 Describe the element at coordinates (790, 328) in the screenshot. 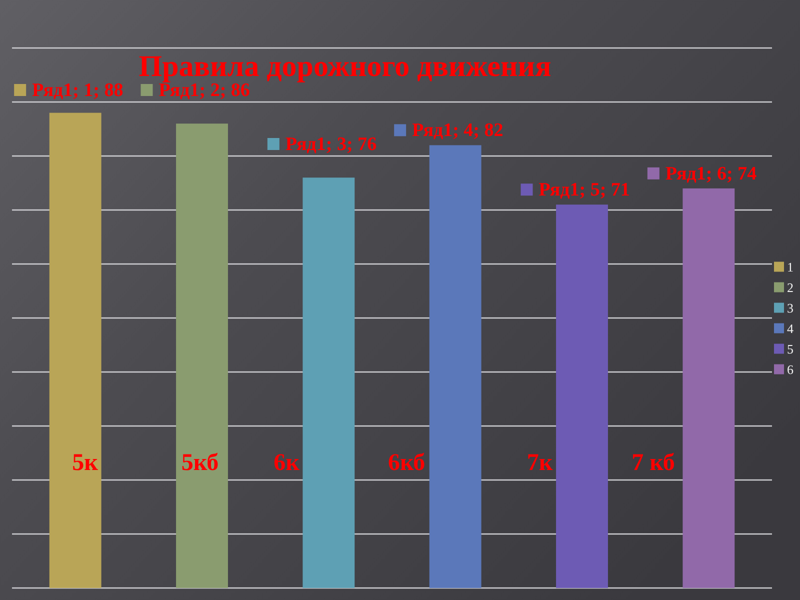

I see `legend-label: 4` at that location.